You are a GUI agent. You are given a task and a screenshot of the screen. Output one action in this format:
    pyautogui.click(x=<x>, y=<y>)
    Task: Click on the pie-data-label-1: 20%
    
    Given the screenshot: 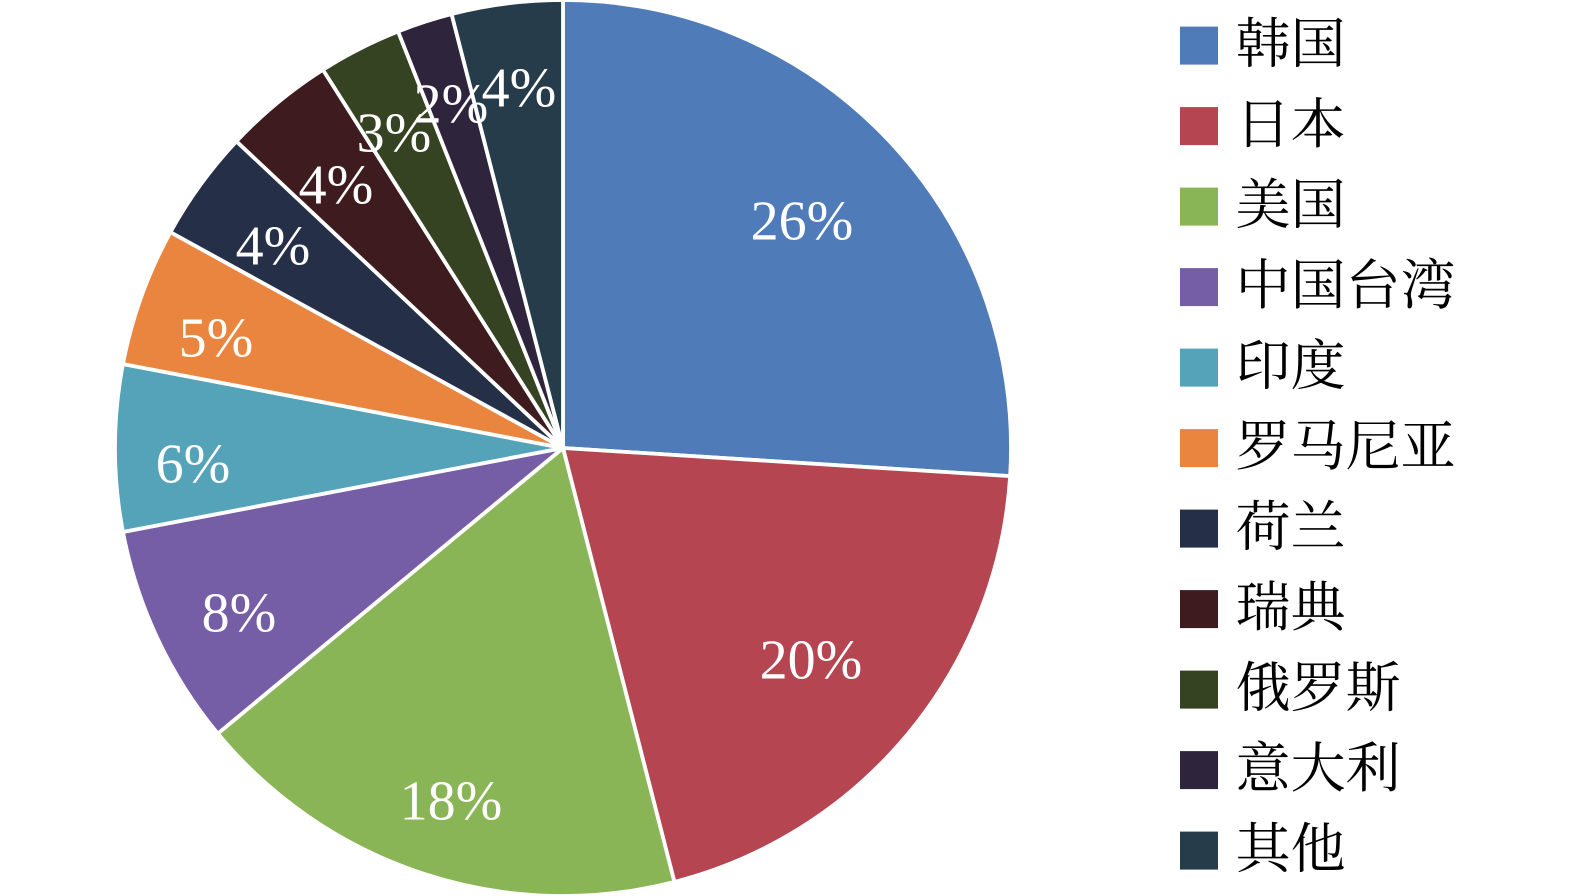 What is the action you would take?
    pyautogui.click(x=811, y=660)
    